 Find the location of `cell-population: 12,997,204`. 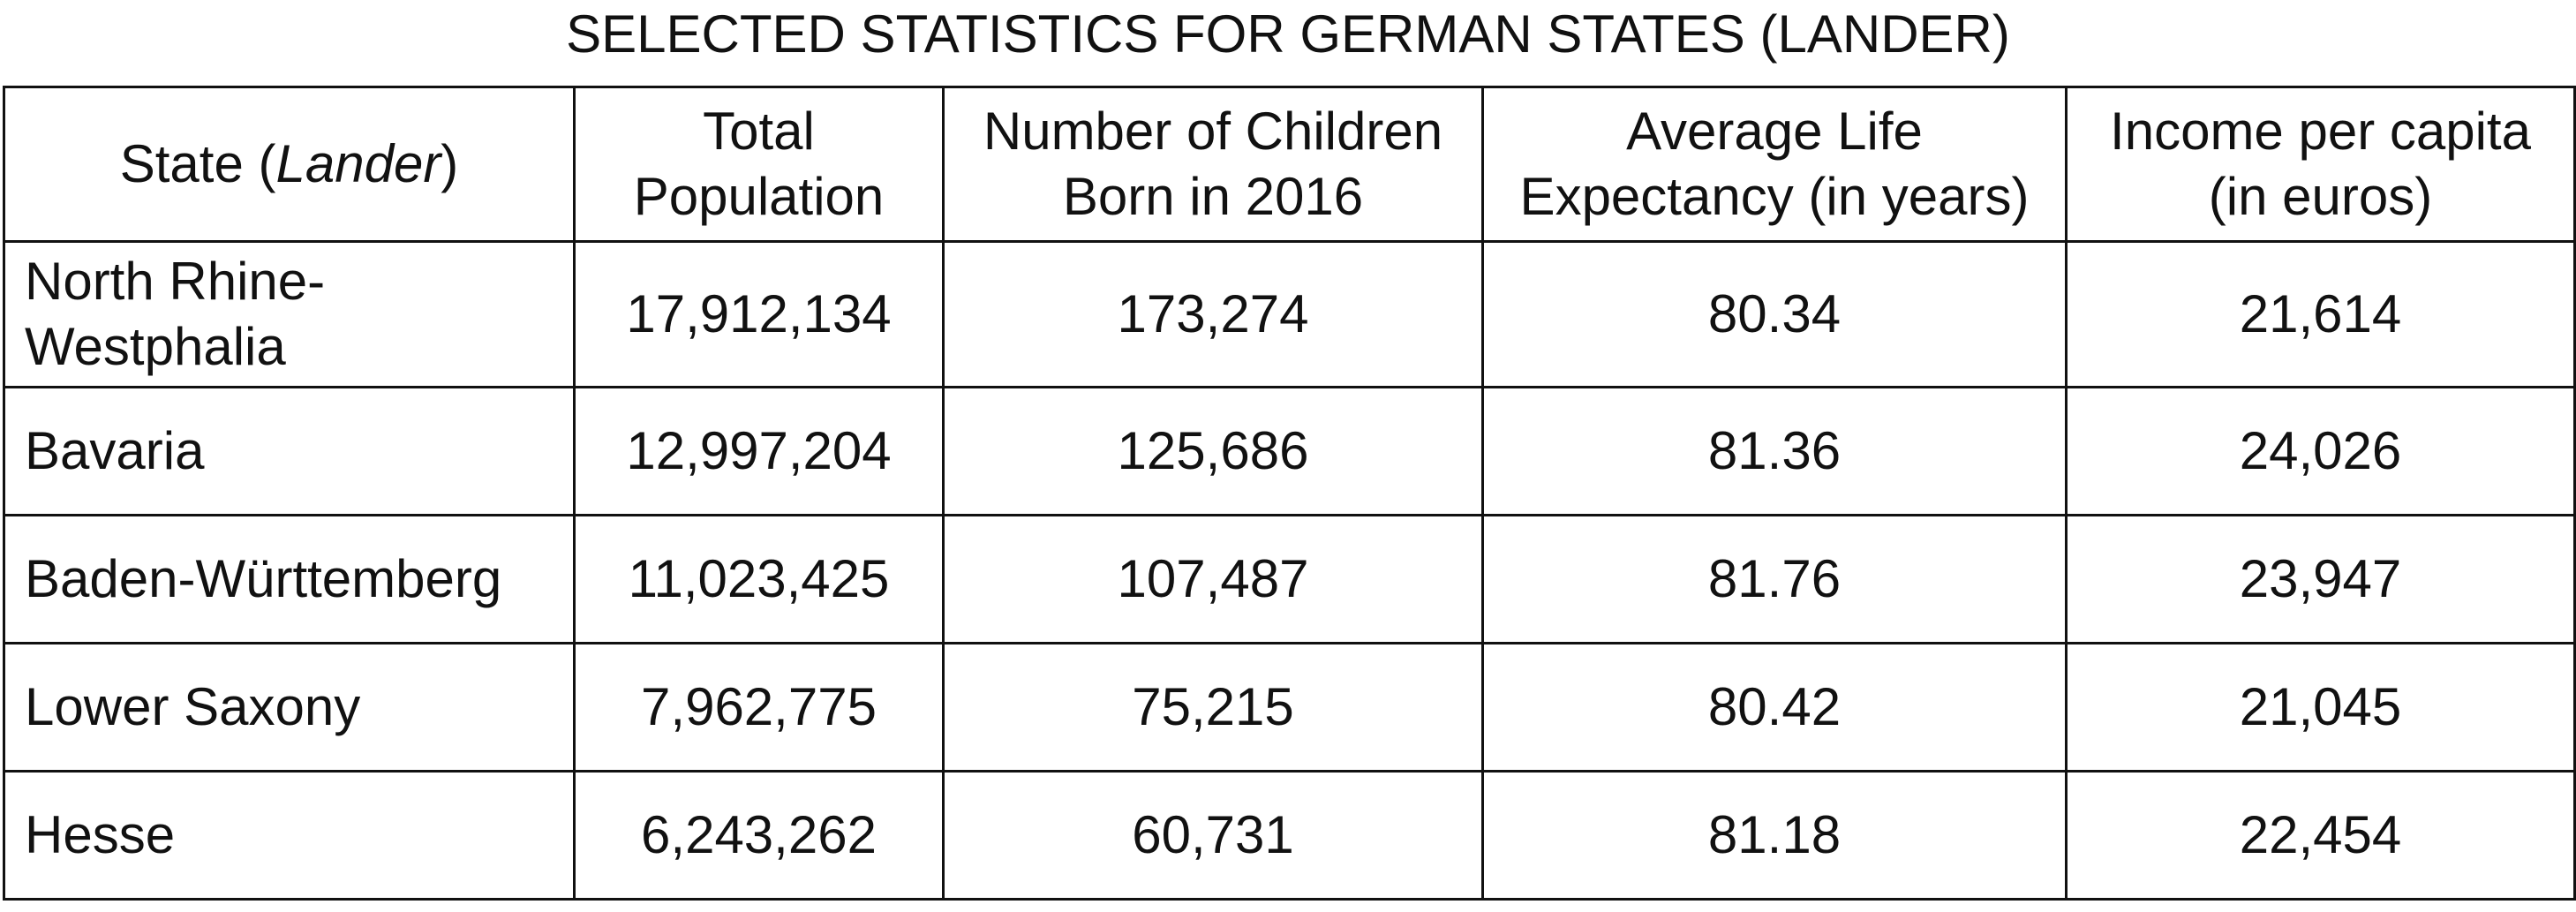

cell-population: 12,997,204 is located at coordinates (759, 451).